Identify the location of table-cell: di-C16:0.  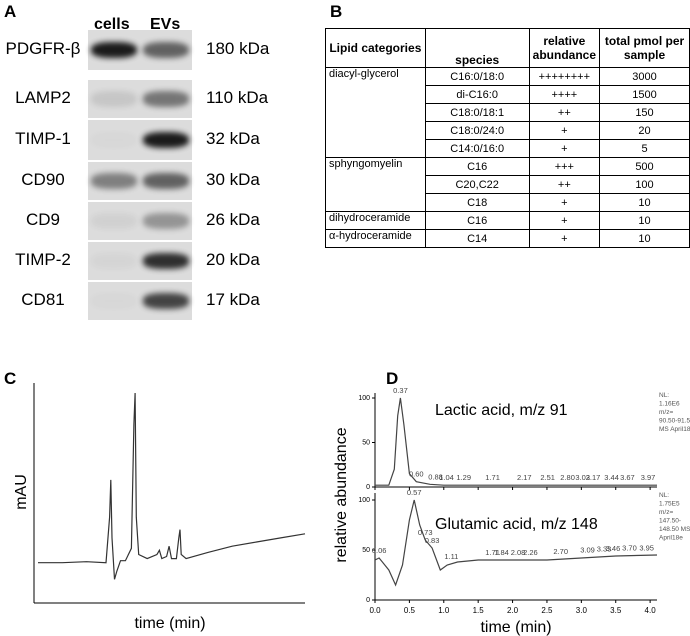
(477, 94).